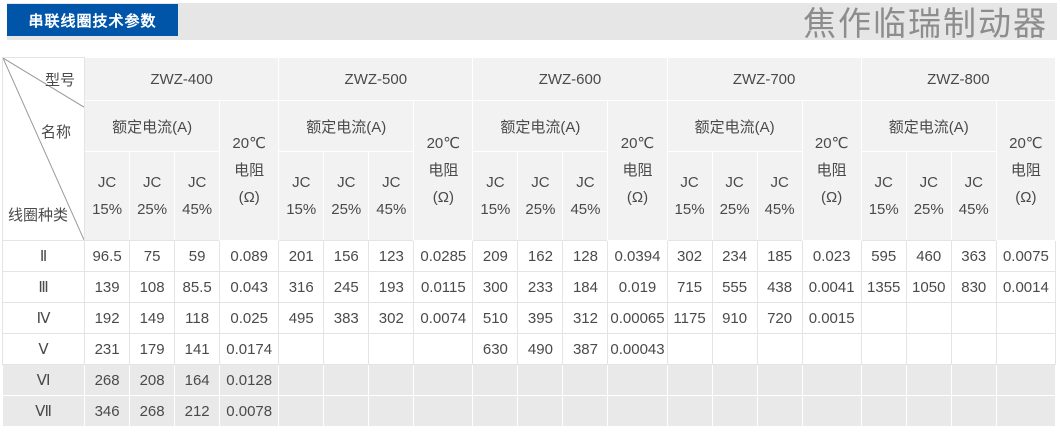  What do you see at coordinates (301, 318) in the screenshot?
I see `value-cell: 495` at bounding box center [301, 318].